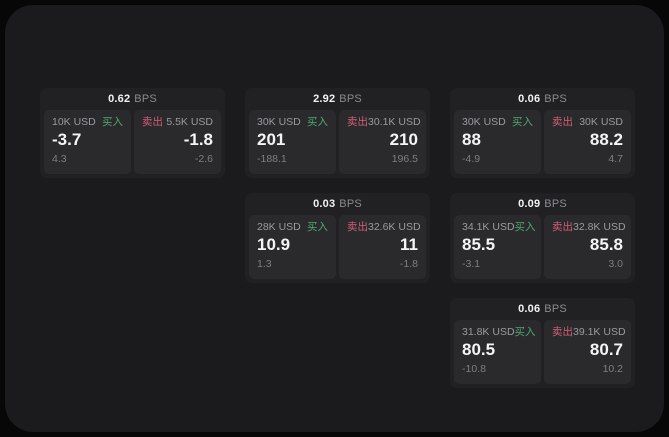  What do you see at coordinates (324, 204) in the screenshot?
I see `spread-bps-value: 0.03` at bounding box center [324, 204].